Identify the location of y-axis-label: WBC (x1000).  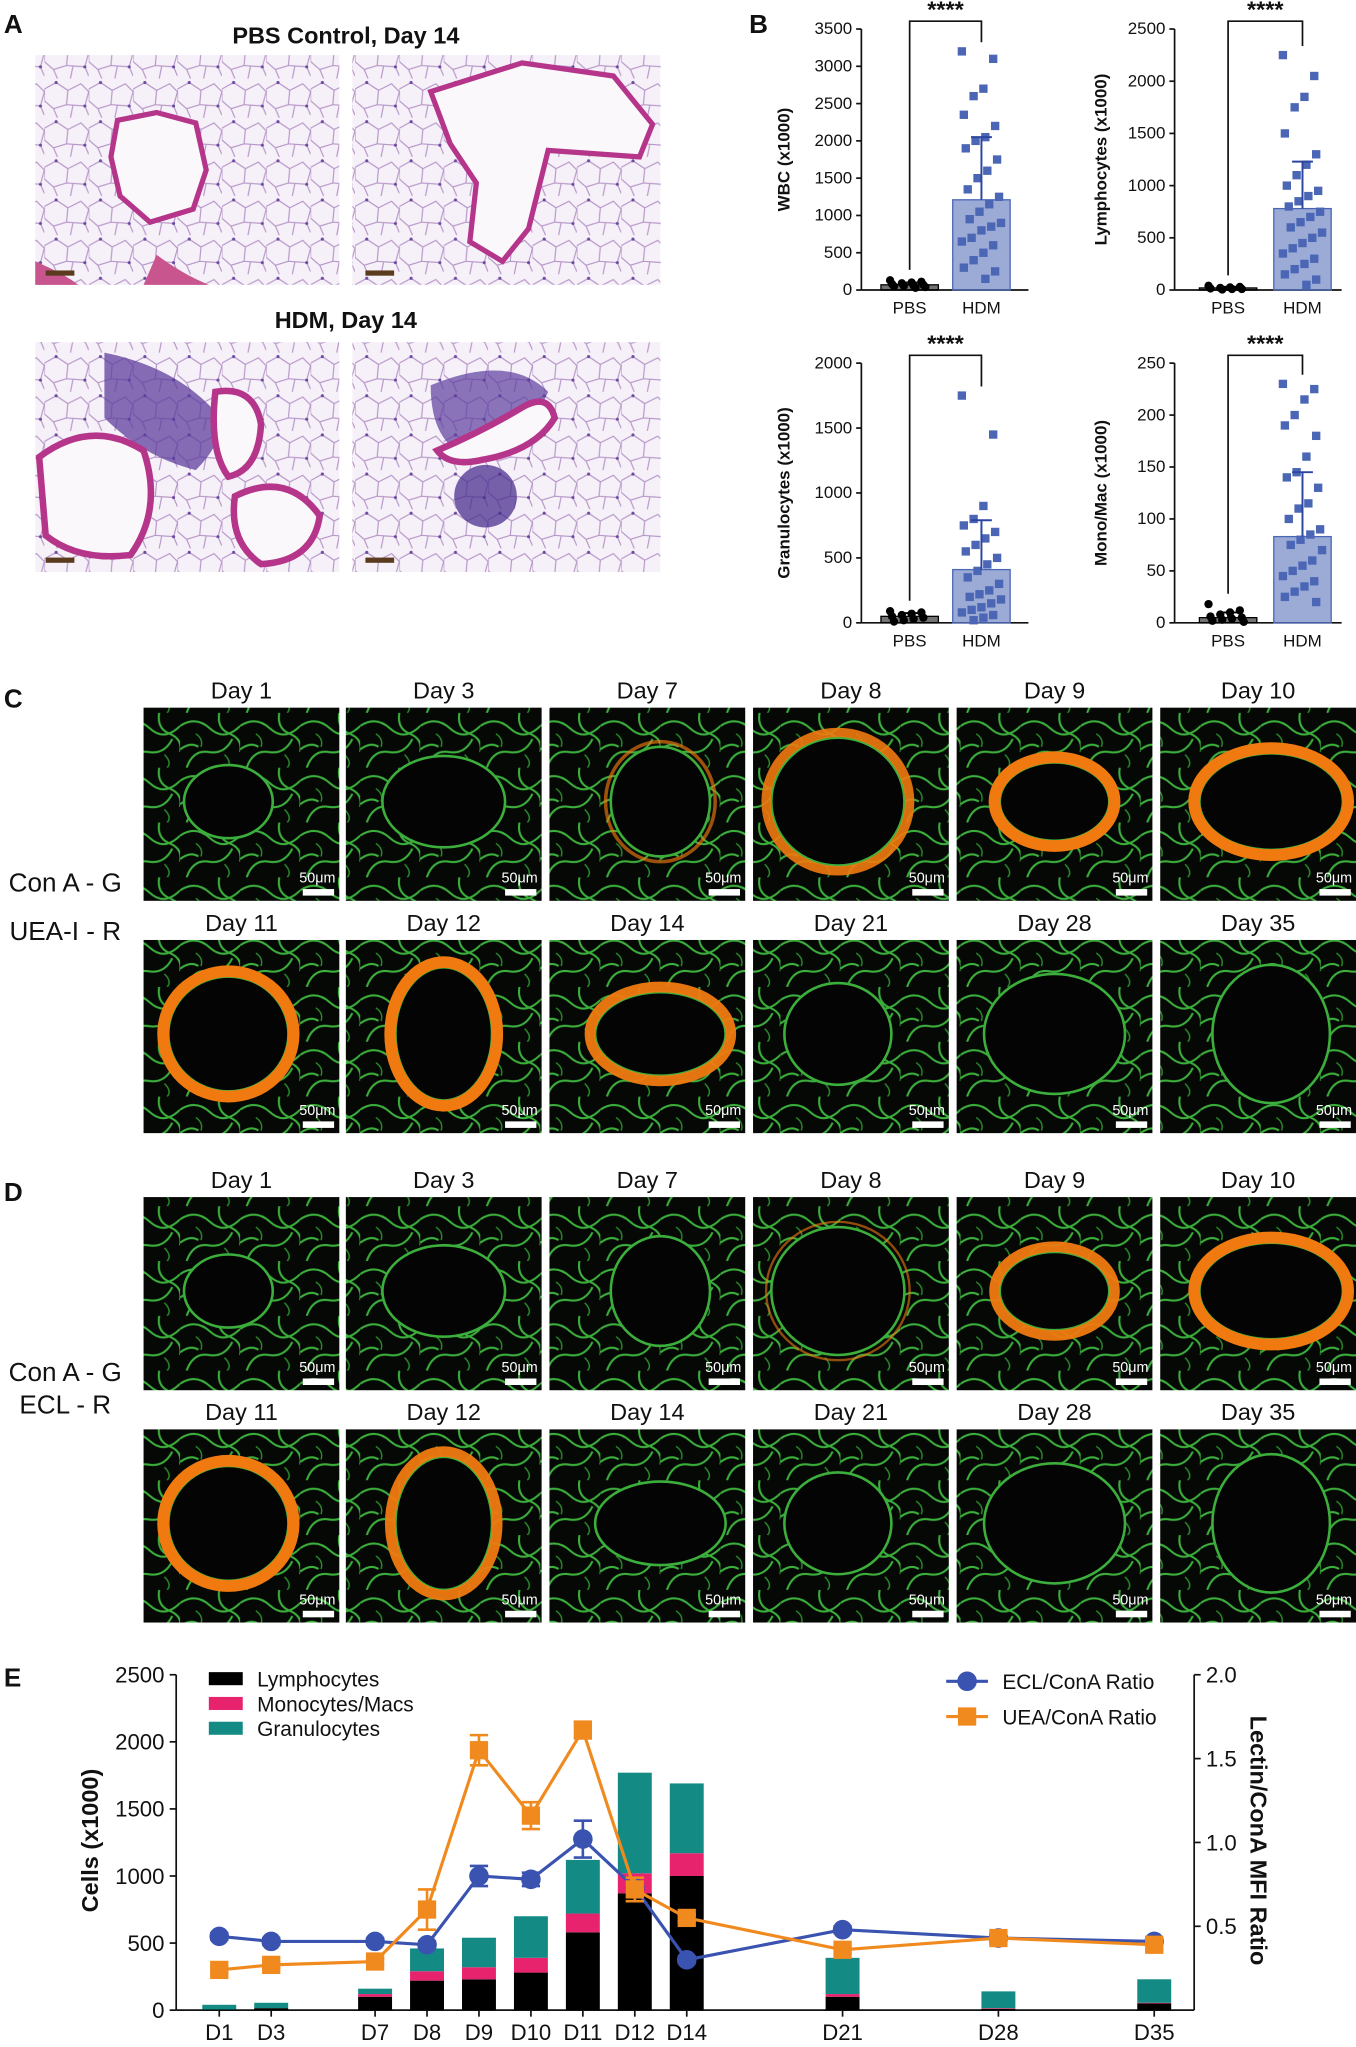
(784, 160).